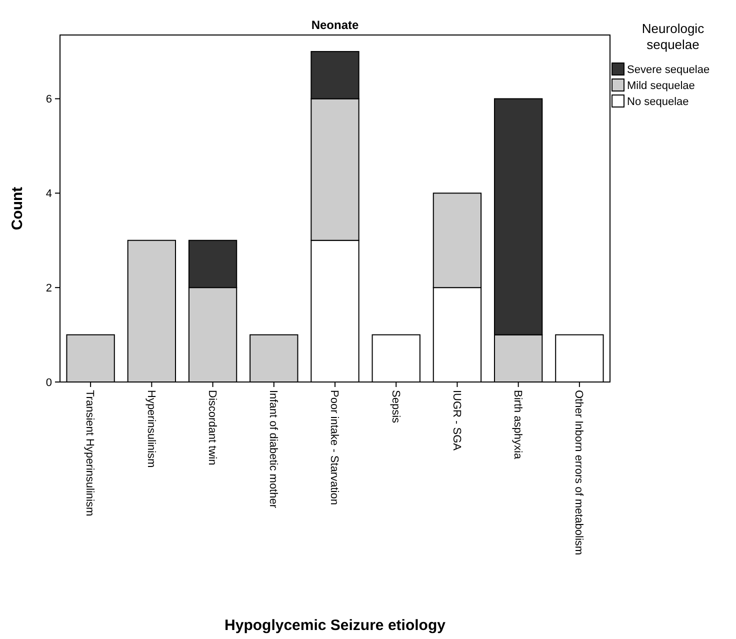  I want to click on y-axis-title: Count, so click(17, 208).